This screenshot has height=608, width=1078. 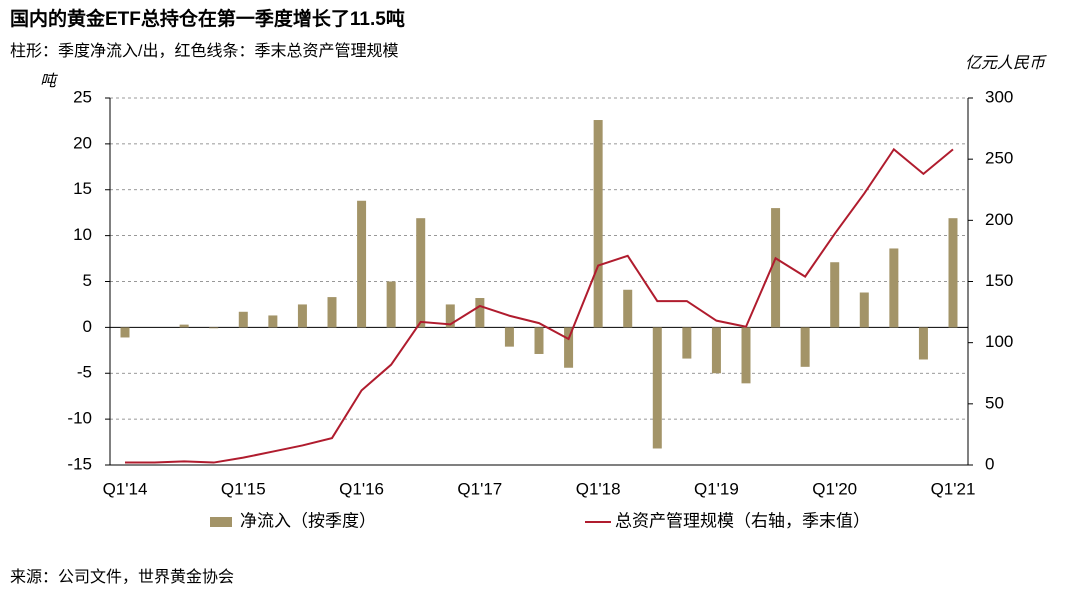 I want to click on x-tick-label: Q1'16, so click(x=361, y=488).